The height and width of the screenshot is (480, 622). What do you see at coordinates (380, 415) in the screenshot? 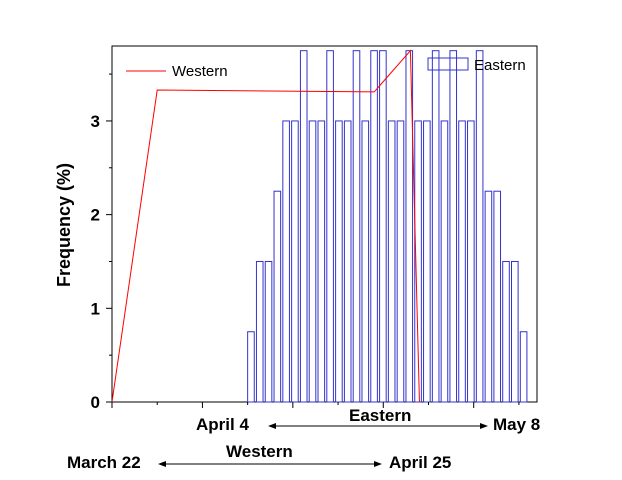
I see `eastern-range-label: Eastern` at bounding box center [380, 415].